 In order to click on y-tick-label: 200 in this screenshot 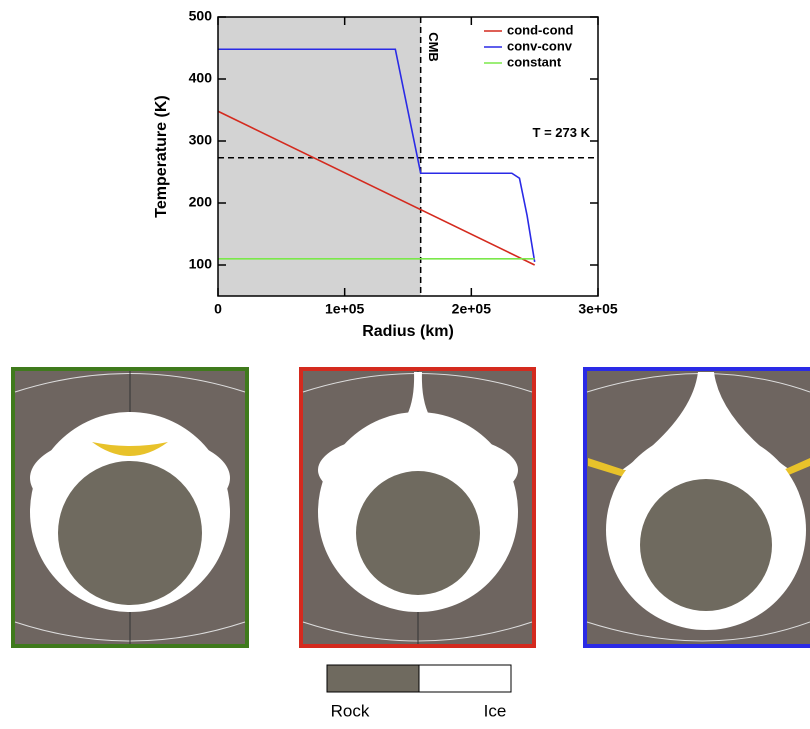, I will do `click(201, 202)`.